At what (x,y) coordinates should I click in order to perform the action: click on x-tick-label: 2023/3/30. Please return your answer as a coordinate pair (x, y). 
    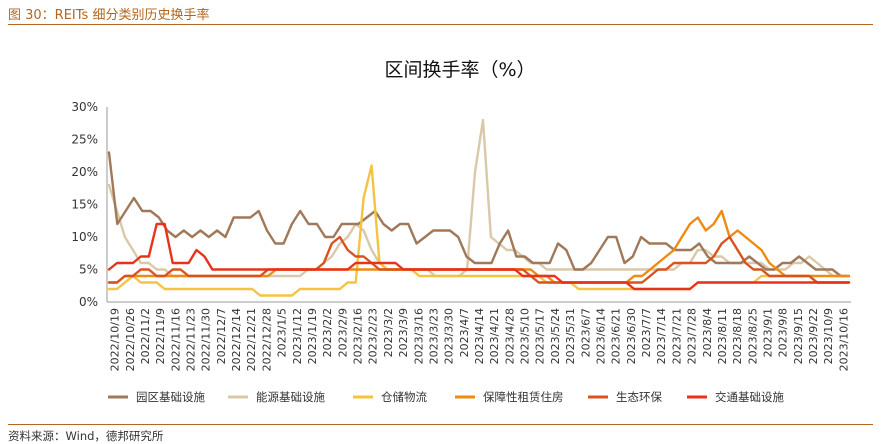
    Looking at the image, I should click on (449, 336).